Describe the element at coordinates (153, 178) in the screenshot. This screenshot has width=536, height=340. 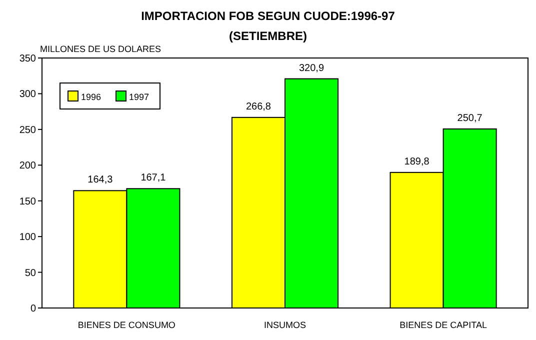
I see `data-label: 167,1` at that location.